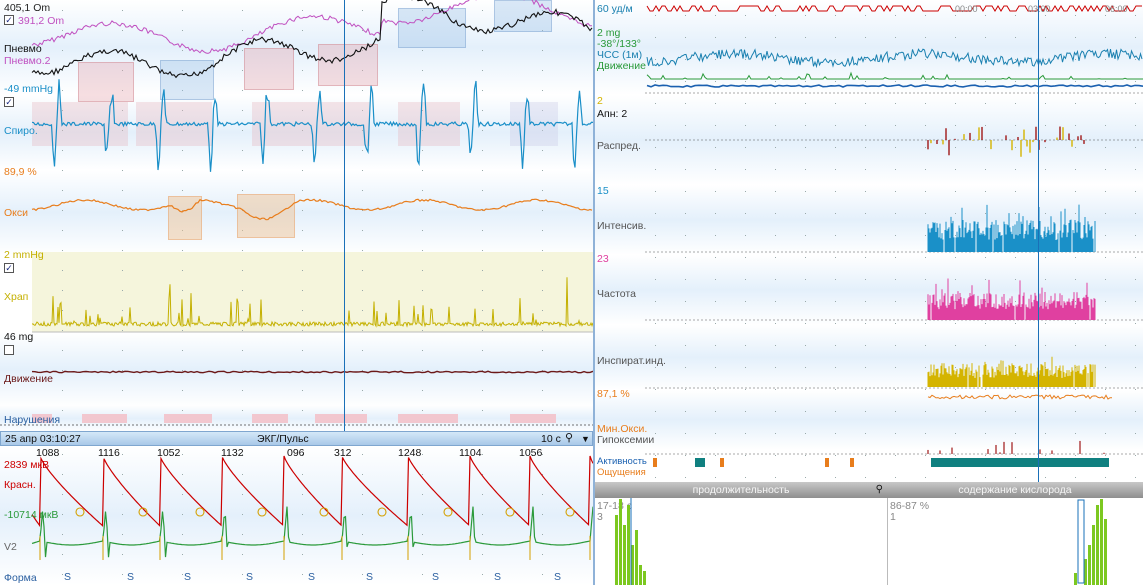 The height and width of the screenshot is (585, 1143). What do you see at coordinates (620, 55) in the screenshot?
I see `hr1m-label: ЧСС (1м)` at bounding box center [620, 55].